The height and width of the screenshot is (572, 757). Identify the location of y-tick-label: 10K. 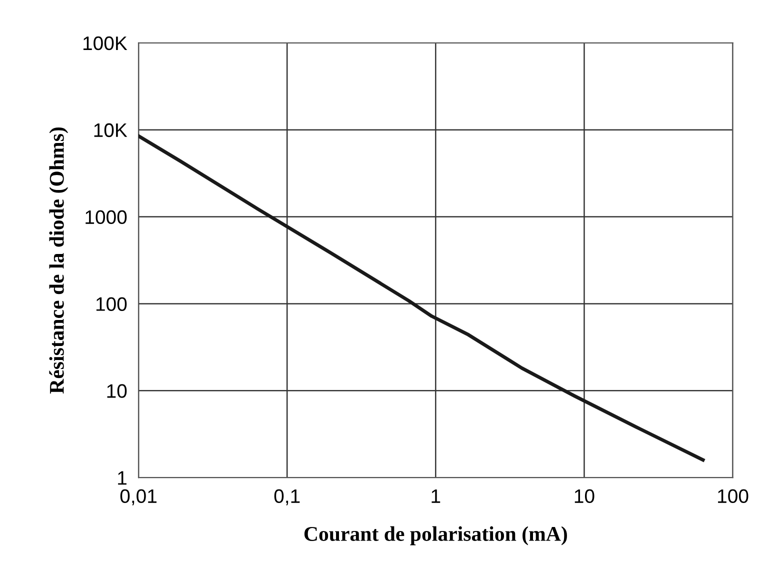
(111, 130).